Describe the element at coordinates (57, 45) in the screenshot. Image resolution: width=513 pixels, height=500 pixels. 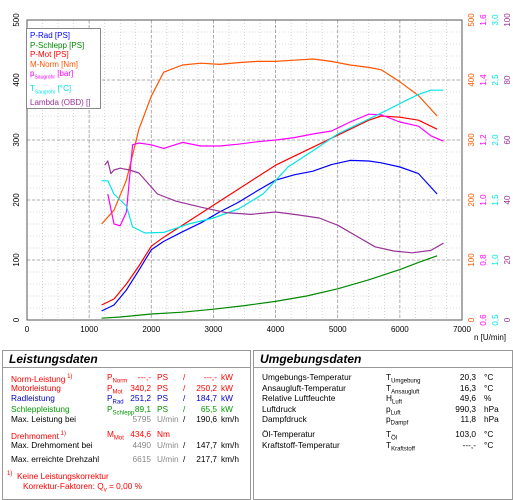
I see `legend-item: P-Schlepp [PS]` at that location.